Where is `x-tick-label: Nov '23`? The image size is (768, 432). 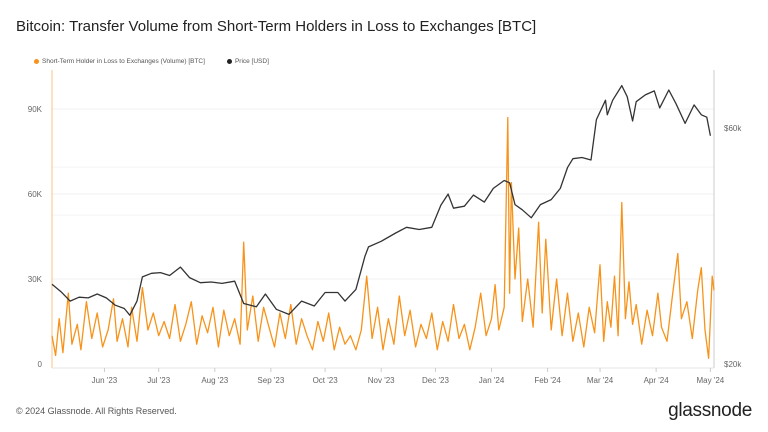
x-tick-label: Nov '23 is located at coordinates (381, 380).